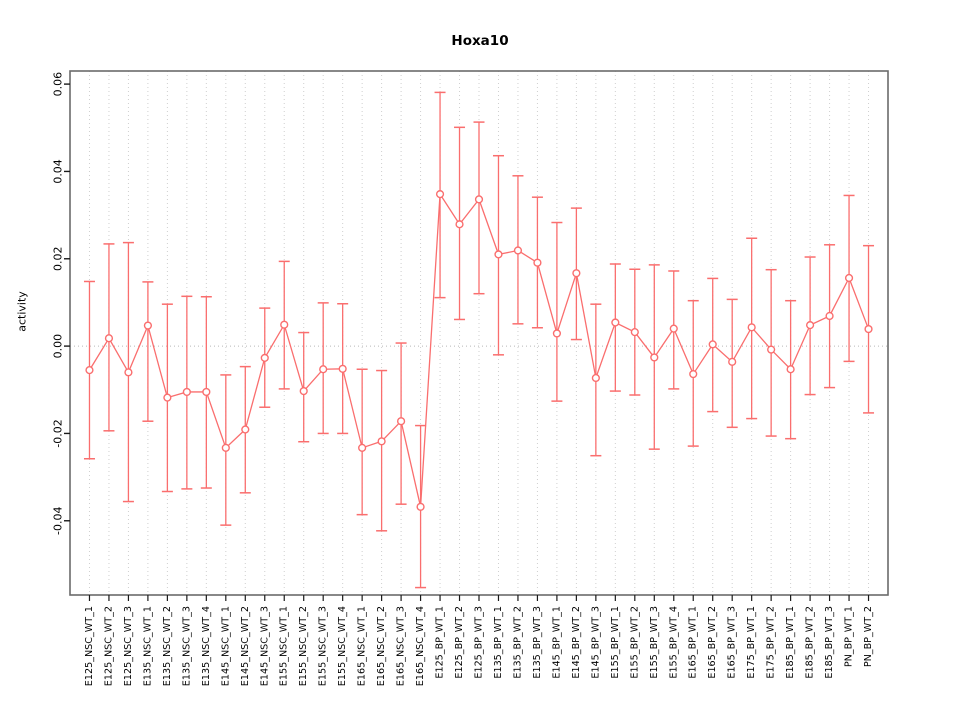 The height and width of the screenshot is (720, 960). What do you see at coordinates (245, 646) in the screenshot?
I see `x-tick-label: E145_NSC_WT_2` at bounding box center [245, 646].